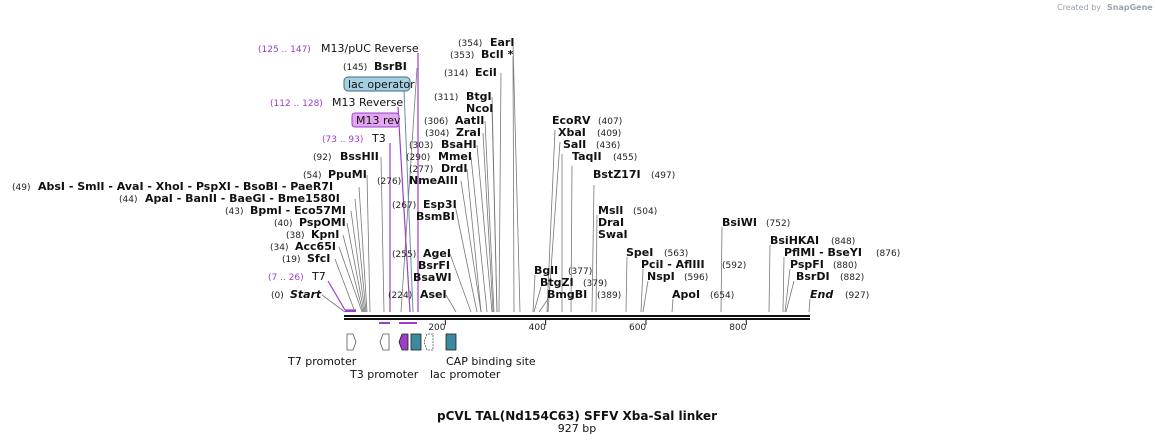 Image resolution: width=1155 pixels, height=444 pixels. What do you see at coordinates (587, 326) in the screenshot?
I see `ruler: 200 400 600 800` at bounding box center [587, 326].